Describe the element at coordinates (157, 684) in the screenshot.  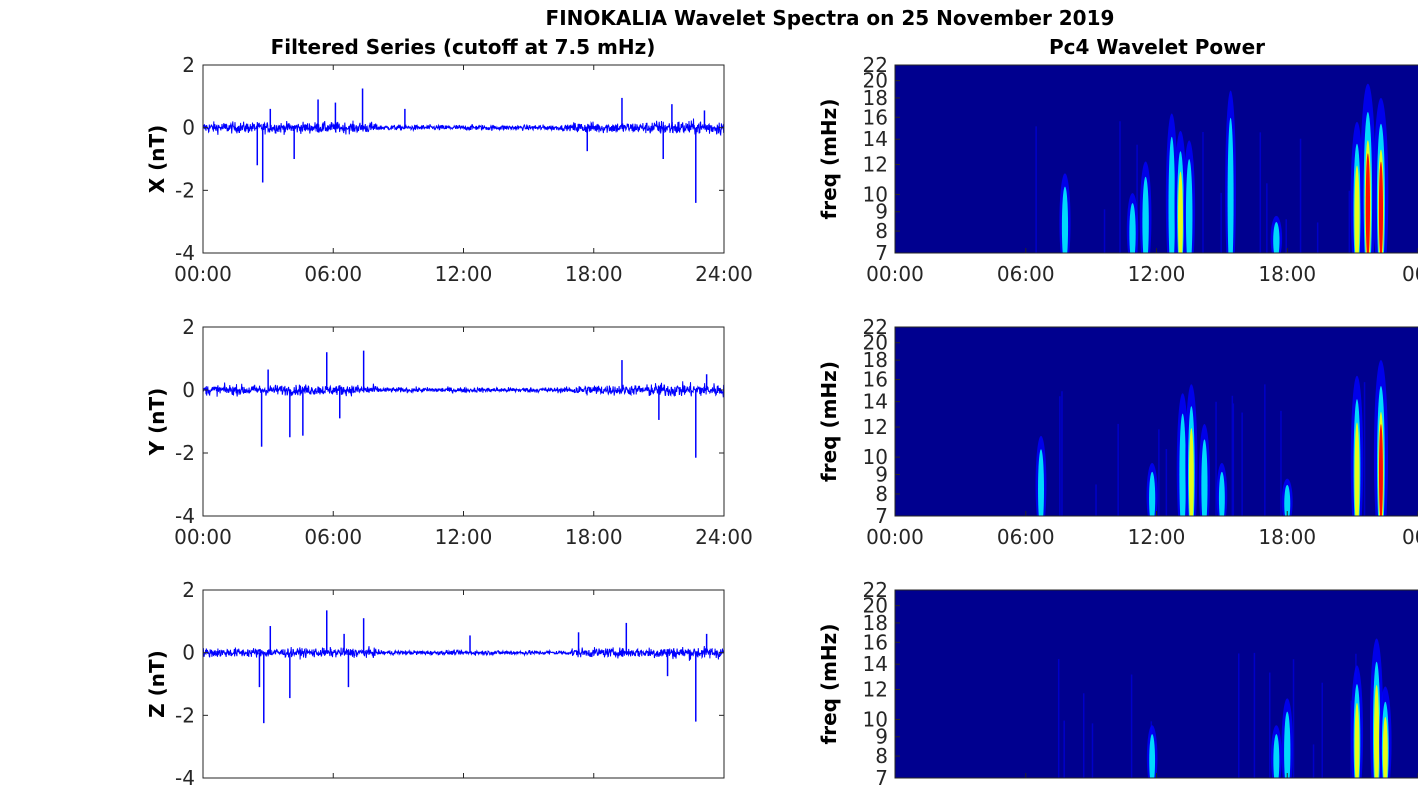
I see `y-axis-label: Z (nT)` at that location.